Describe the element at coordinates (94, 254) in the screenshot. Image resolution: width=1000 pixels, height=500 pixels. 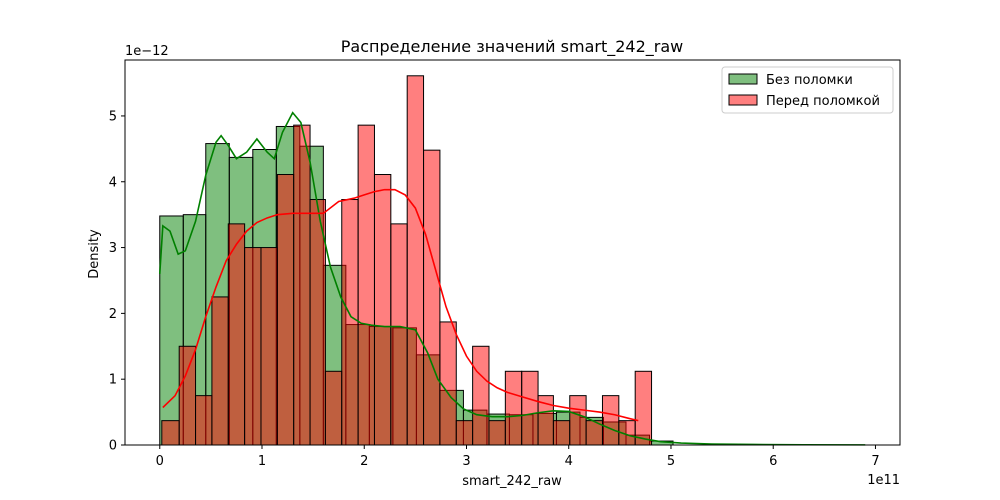
I see `y-axis-label: Density` at that location.